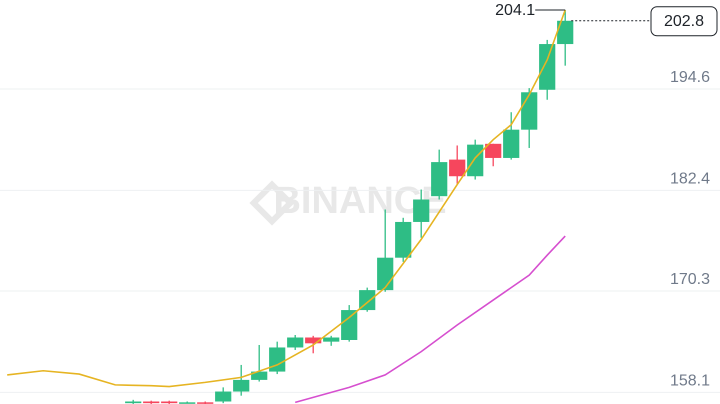 The width and height of the screenshot is (720, 404). I want to click on price-box, so click(684, 21).